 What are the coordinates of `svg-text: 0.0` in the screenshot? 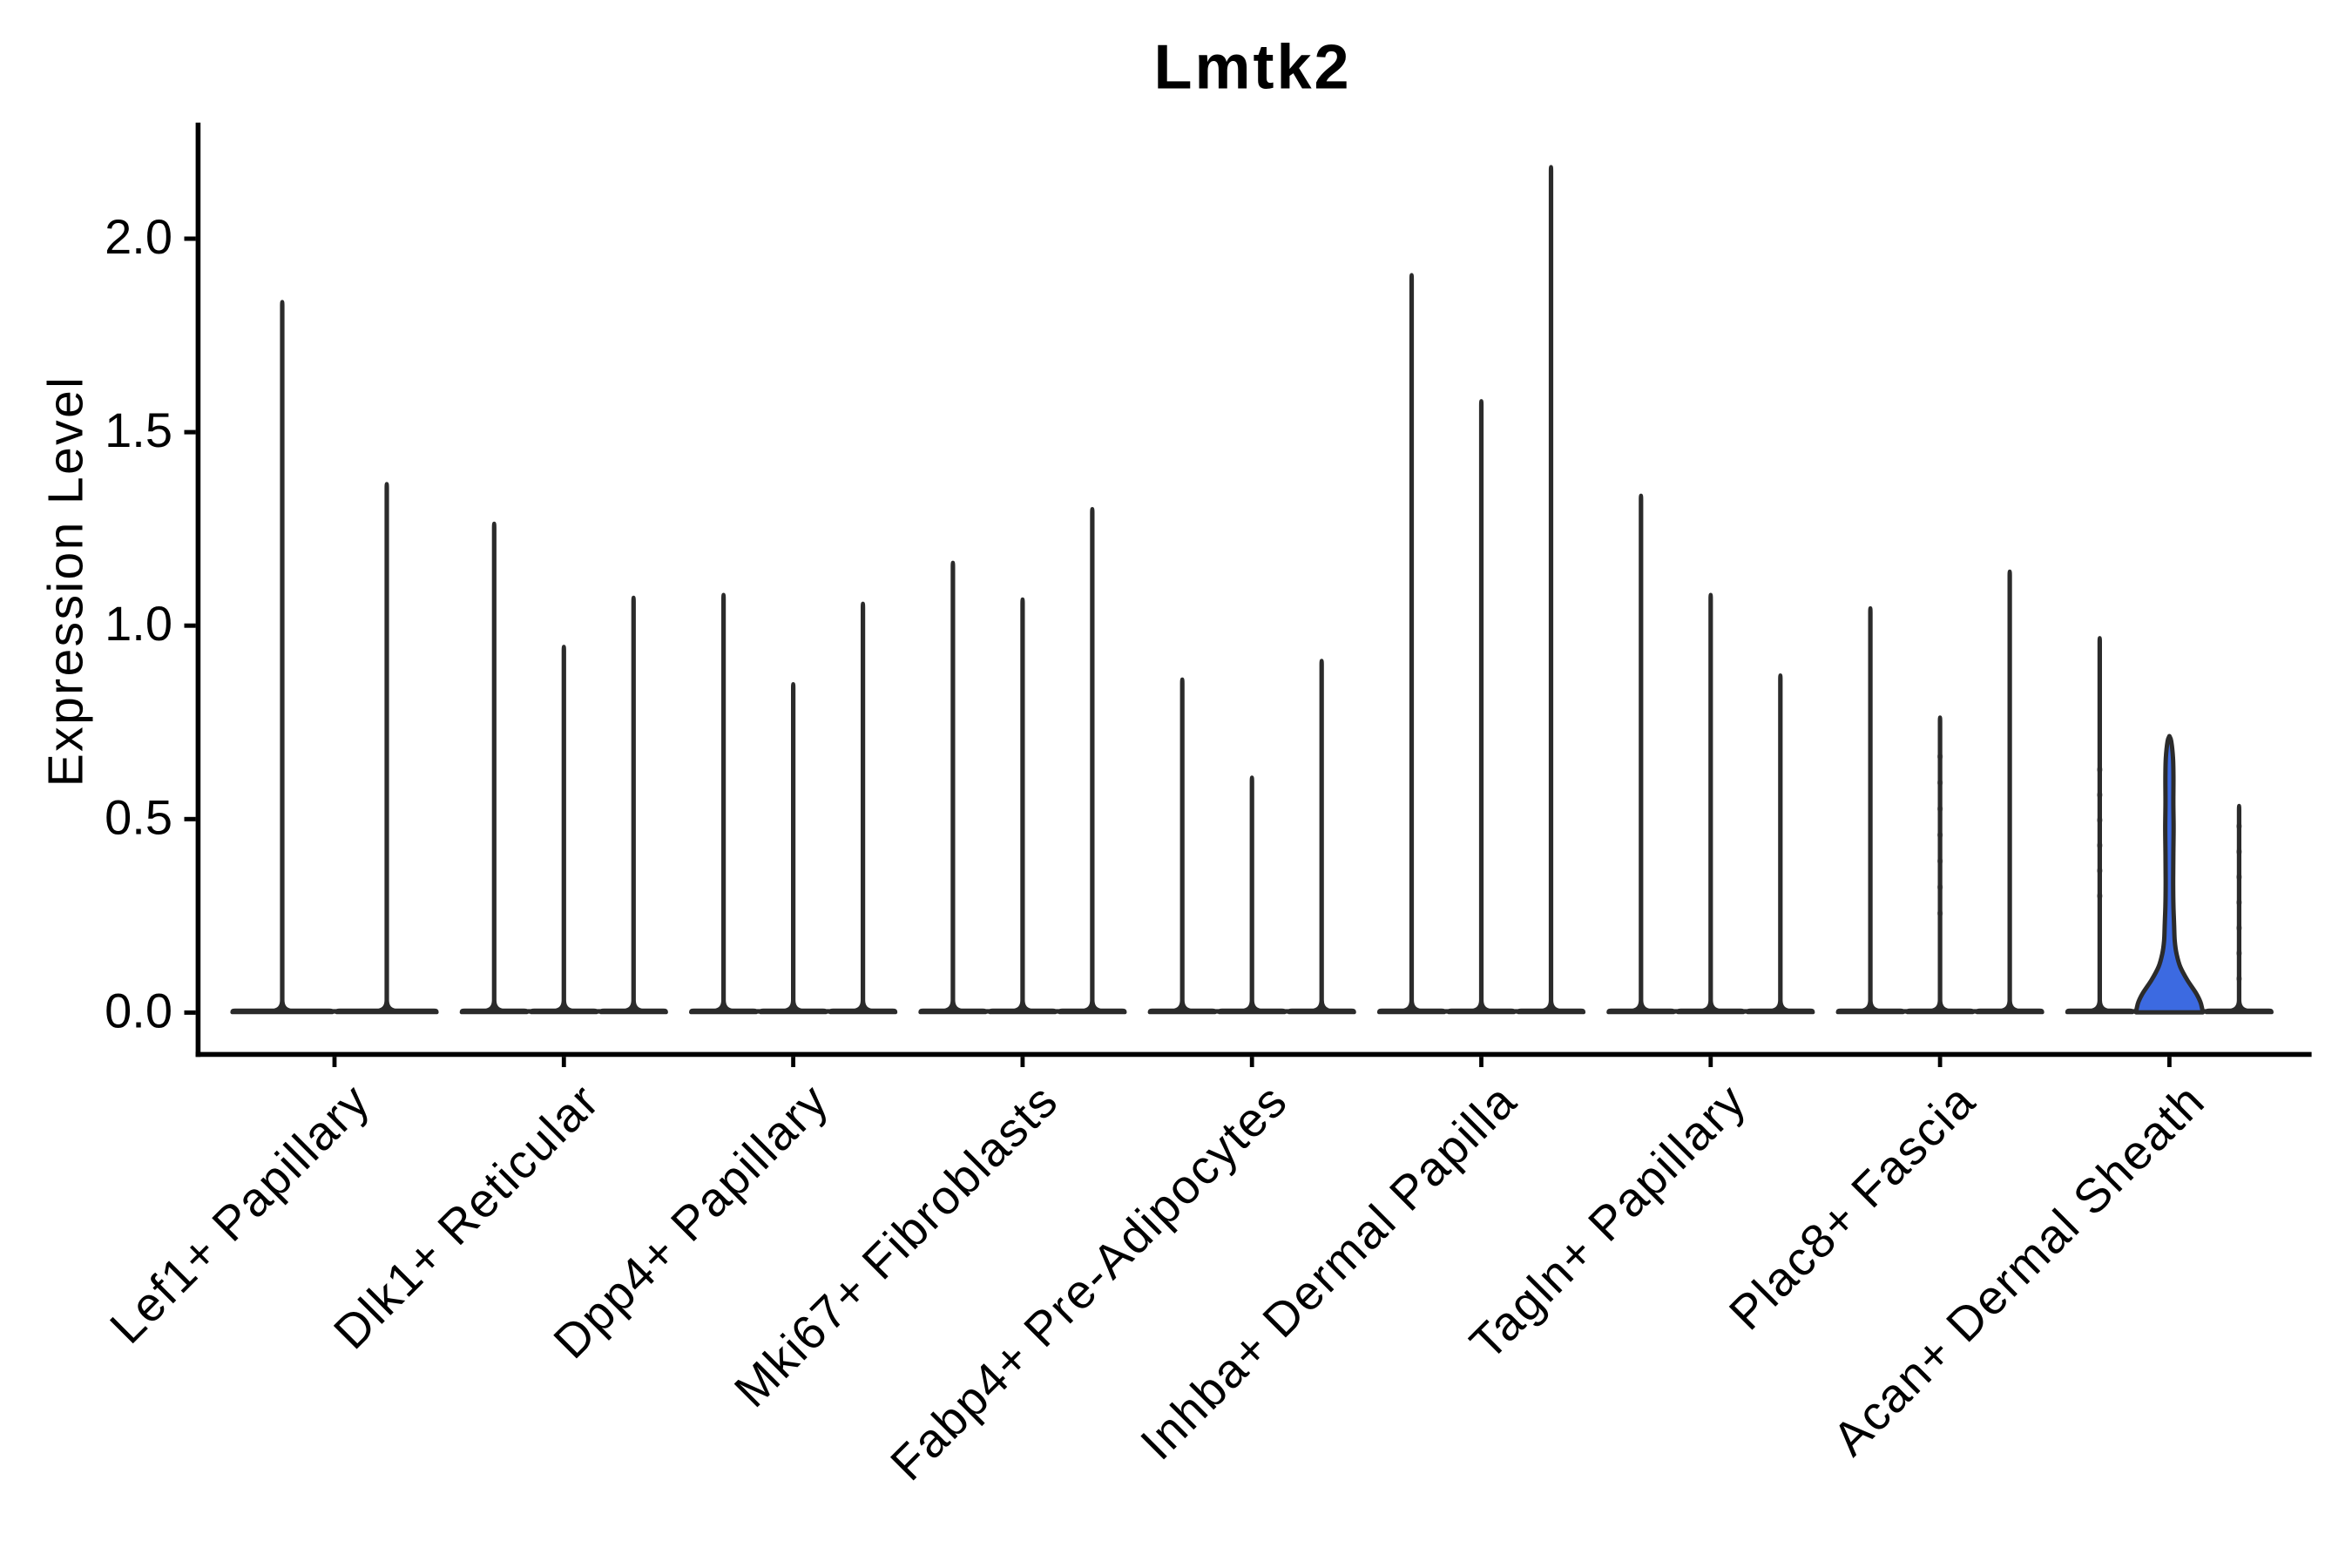 It's located at (138, 1010).